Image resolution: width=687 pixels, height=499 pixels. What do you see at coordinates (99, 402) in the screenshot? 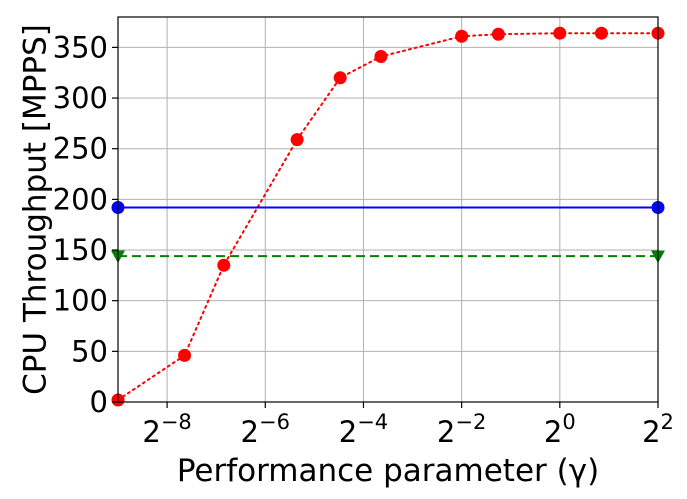
I see `y-tick-label: 0` at bounding box center [99, 402].